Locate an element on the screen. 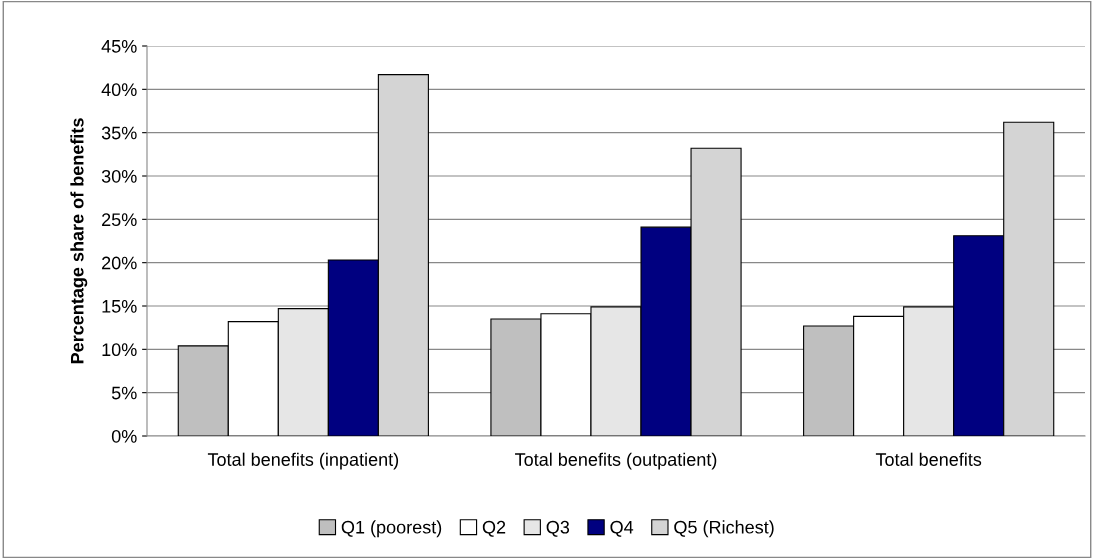 The width and height of the screenshot is (1094, 559). y-axis-title: Percentage share of benefits is located at coordinates (79, 241).